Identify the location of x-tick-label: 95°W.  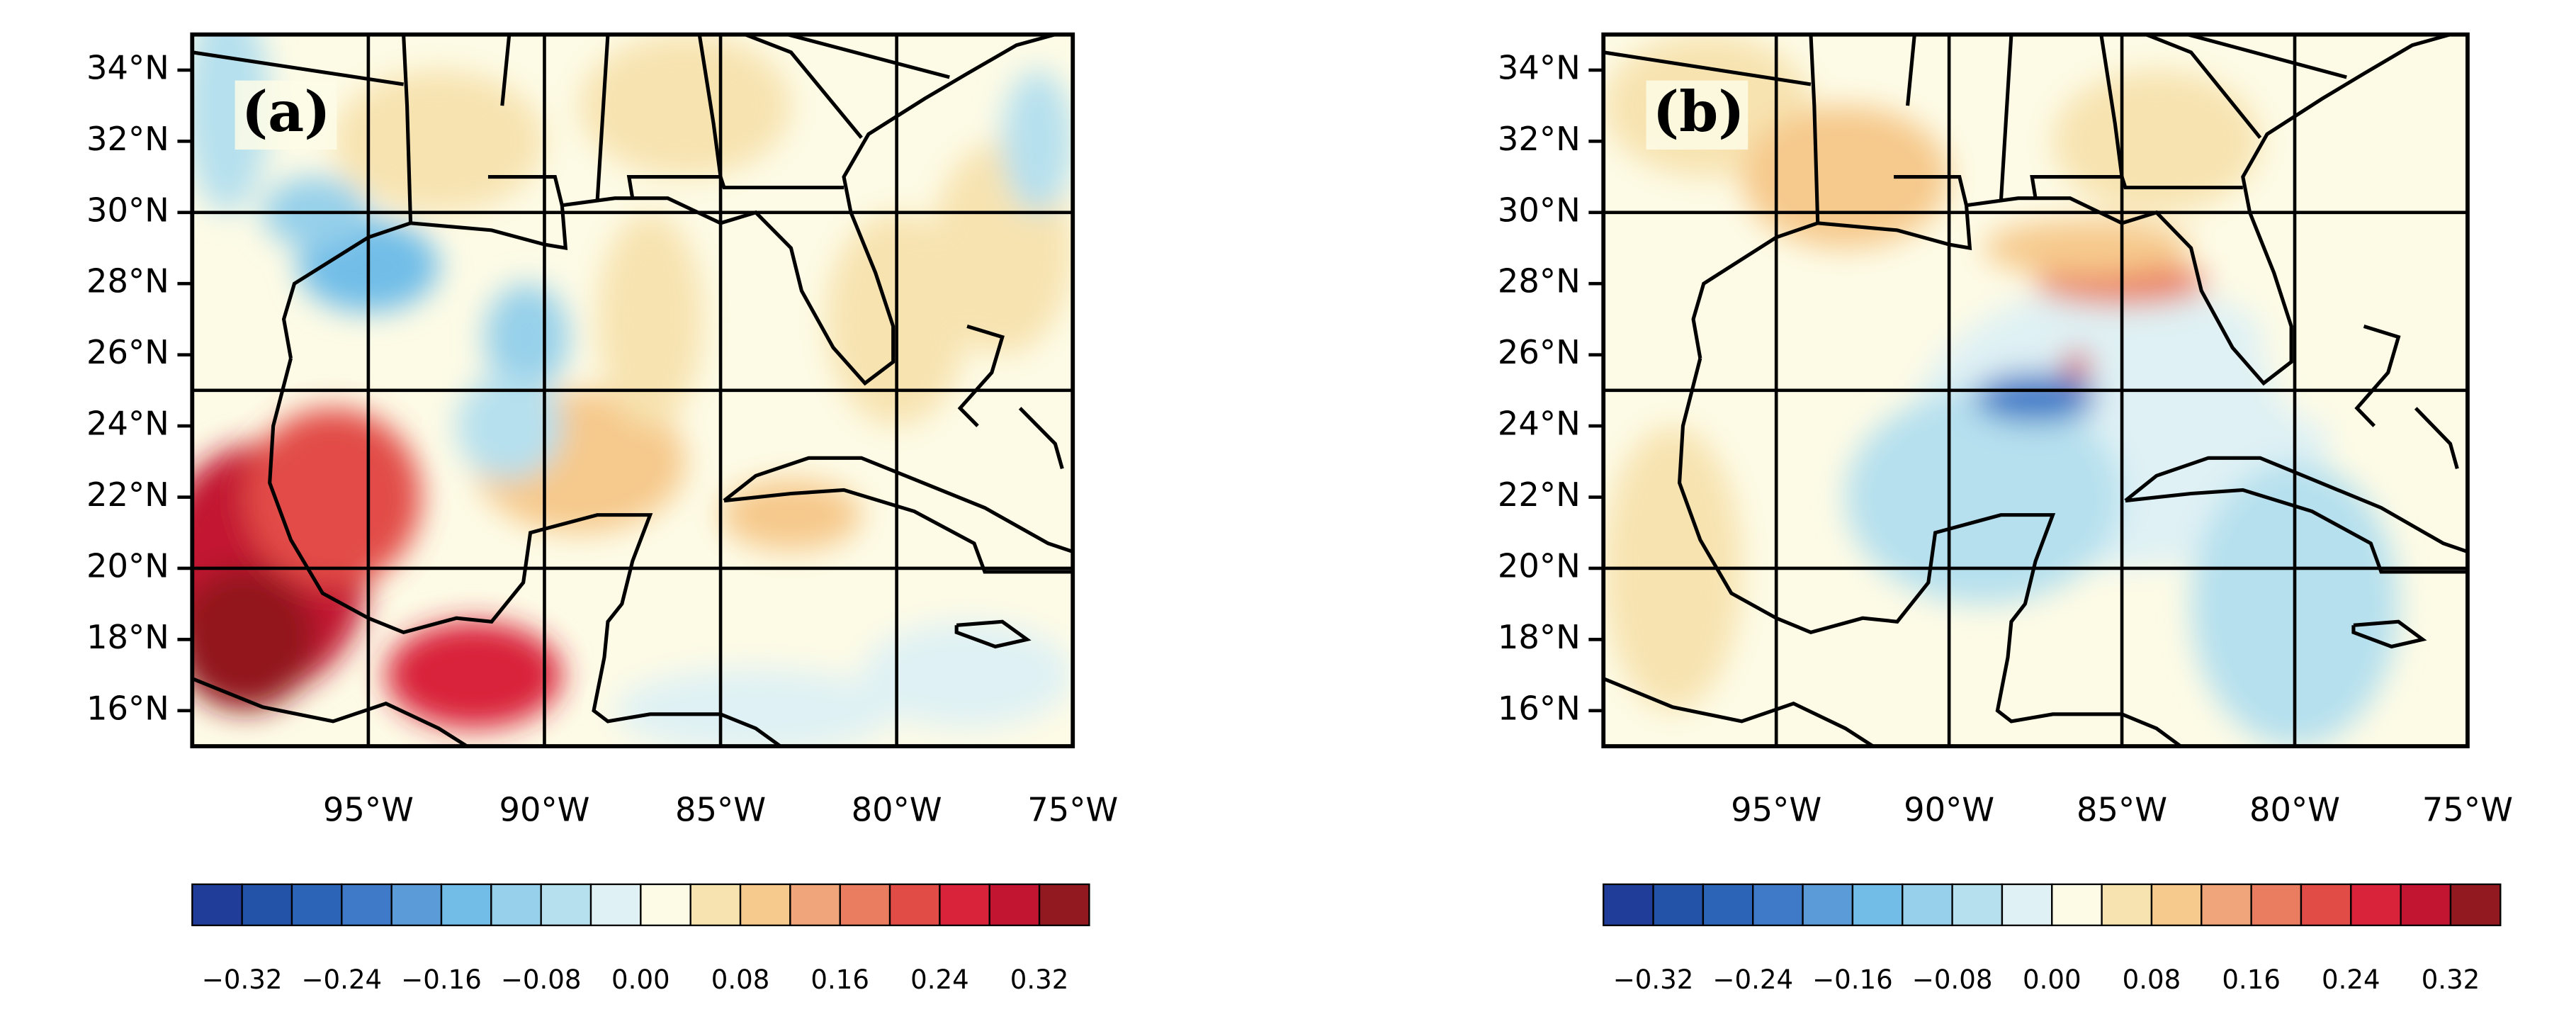
(368, 809).